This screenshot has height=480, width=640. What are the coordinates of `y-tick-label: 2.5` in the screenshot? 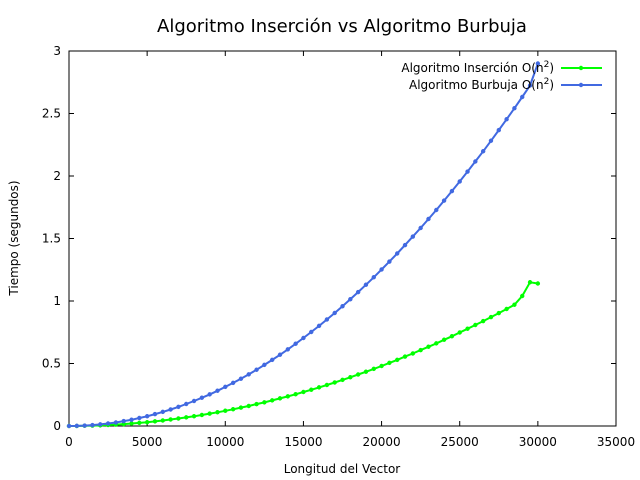 It's located at (51, 114).